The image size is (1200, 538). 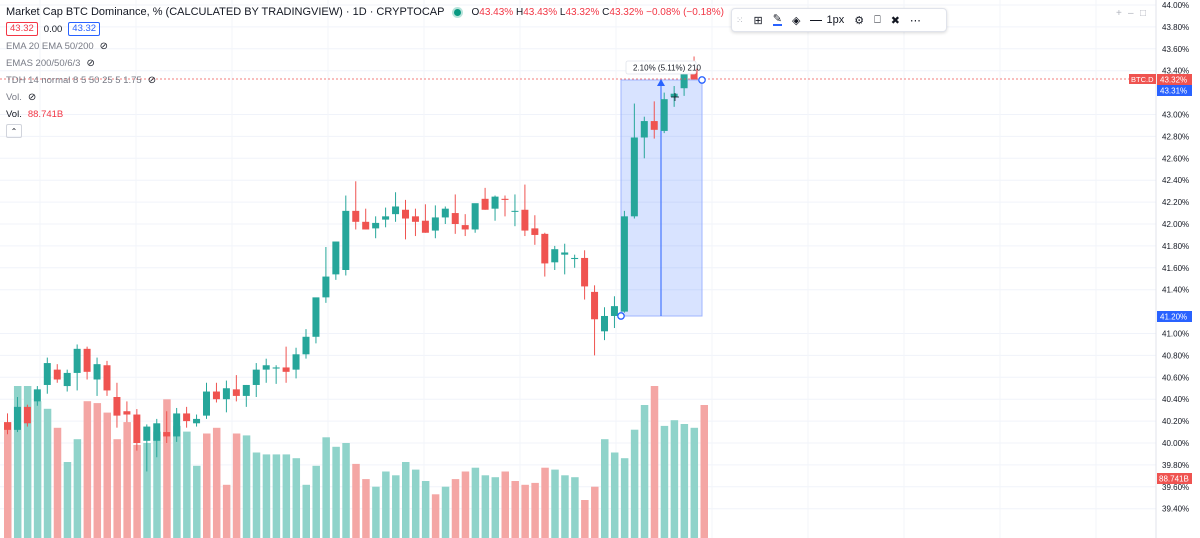 What do you see at coordinates (835, 20) in the screenshot?
I see `line-width-label: 1px` at bounding box center [835, 20].